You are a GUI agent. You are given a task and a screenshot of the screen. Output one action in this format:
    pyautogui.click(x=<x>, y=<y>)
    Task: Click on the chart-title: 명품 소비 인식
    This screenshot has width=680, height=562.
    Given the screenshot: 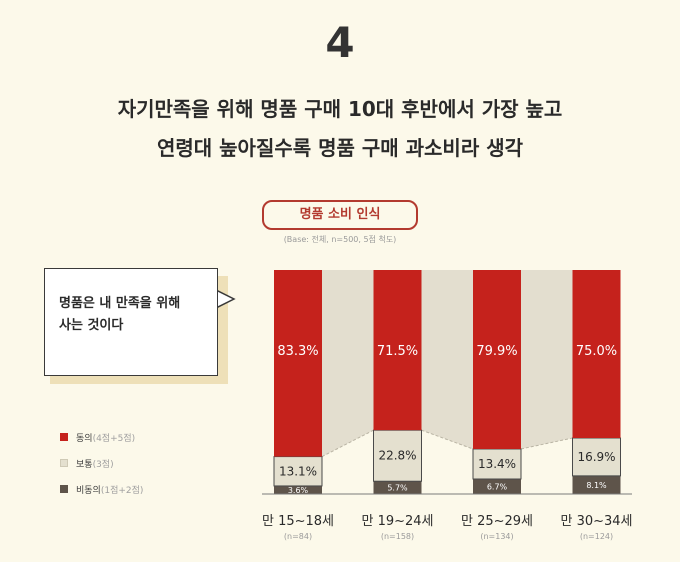 What is the action you would take?
    pyautogui.click(x=340, y=215)
    